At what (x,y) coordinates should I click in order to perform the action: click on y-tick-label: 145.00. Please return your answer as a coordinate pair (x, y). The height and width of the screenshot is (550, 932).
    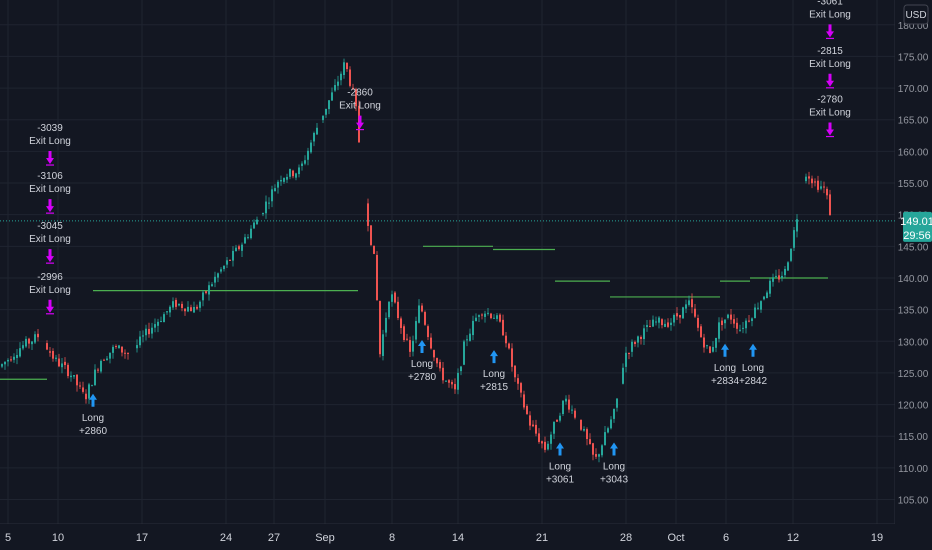
    Looking at the image, I should click on (913, 247).